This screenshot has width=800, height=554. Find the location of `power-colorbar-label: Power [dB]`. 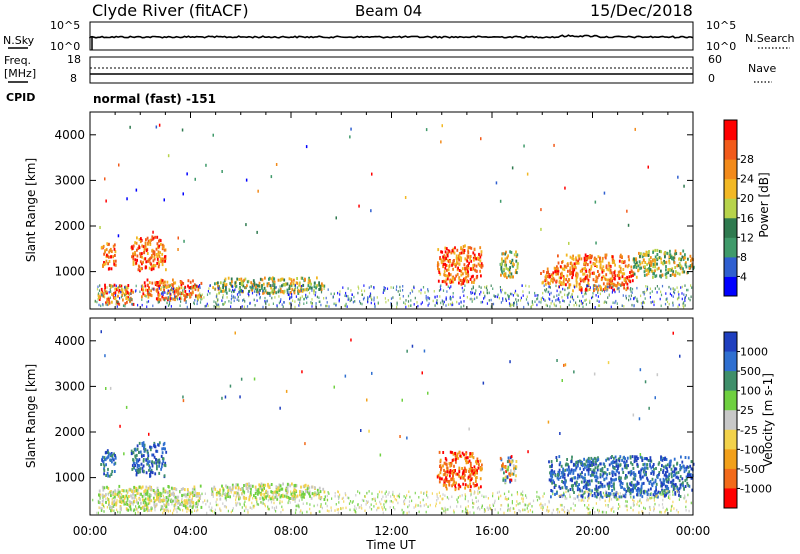

power-colorbar-label: Power [dB] is located at coordinates (764, 204).